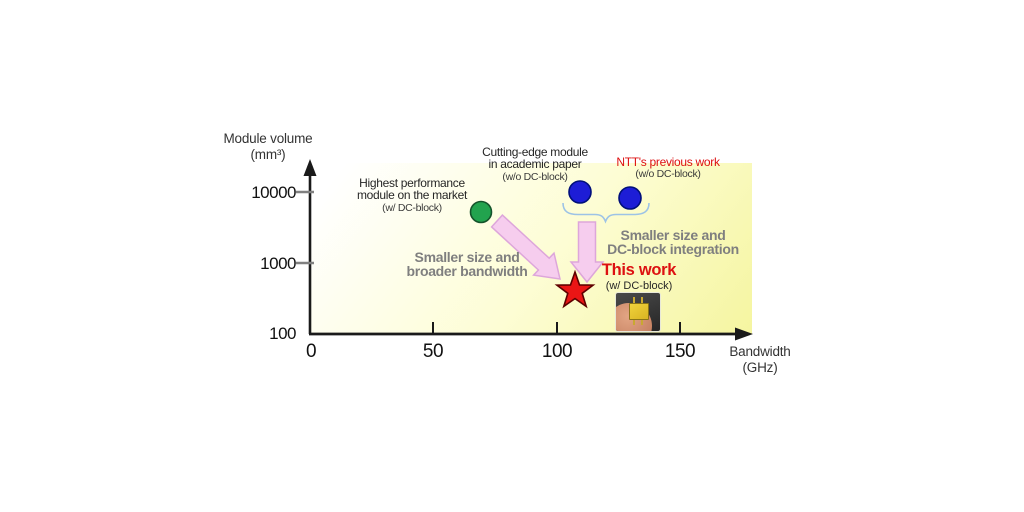  I want to click on annotation-broader-line1: Smaller size and, so click(467, 257).